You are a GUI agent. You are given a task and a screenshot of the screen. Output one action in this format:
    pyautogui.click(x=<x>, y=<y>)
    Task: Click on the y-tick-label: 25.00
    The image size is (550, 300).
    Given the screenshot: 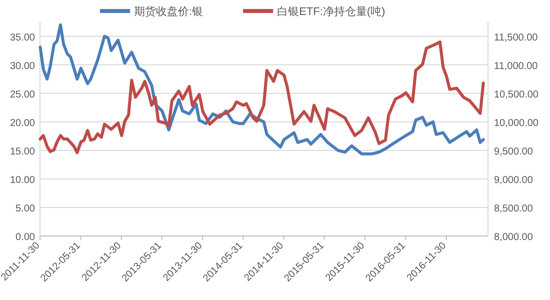 What is the action you would take?
    pyautogui.click(x=23, y=94)
    